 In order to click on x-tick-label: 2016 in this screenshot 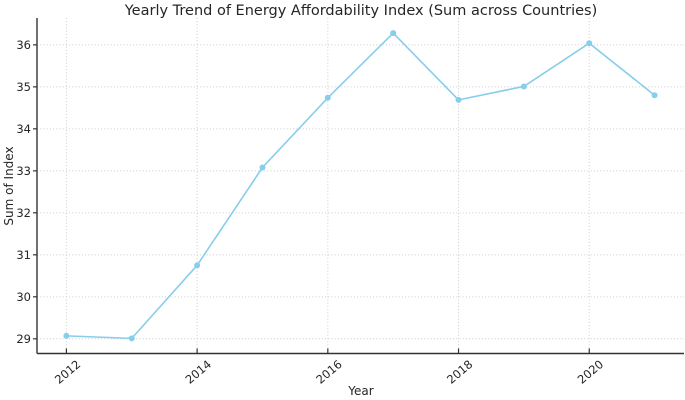, I will do `click(328, 372)`.